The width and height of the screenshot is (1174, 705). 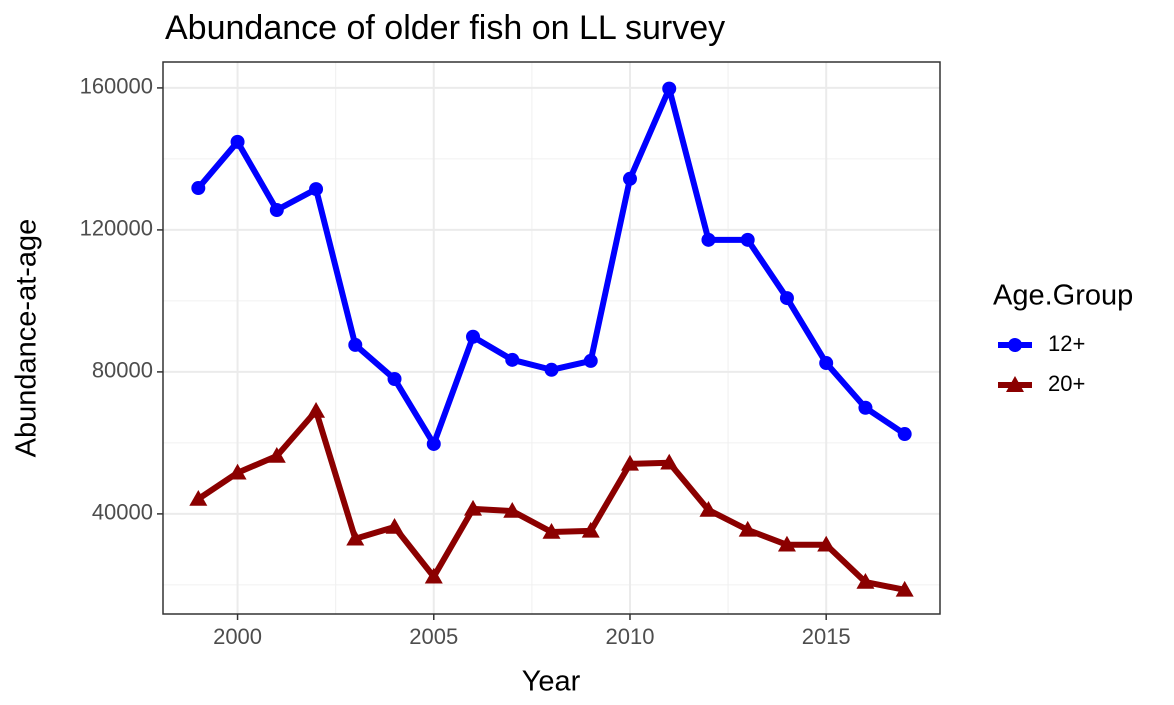 What do you see at coordinates (1063, 296) in the screenshot?
I see `legend-title: Age.Group` at bounding box center [1063, 296].